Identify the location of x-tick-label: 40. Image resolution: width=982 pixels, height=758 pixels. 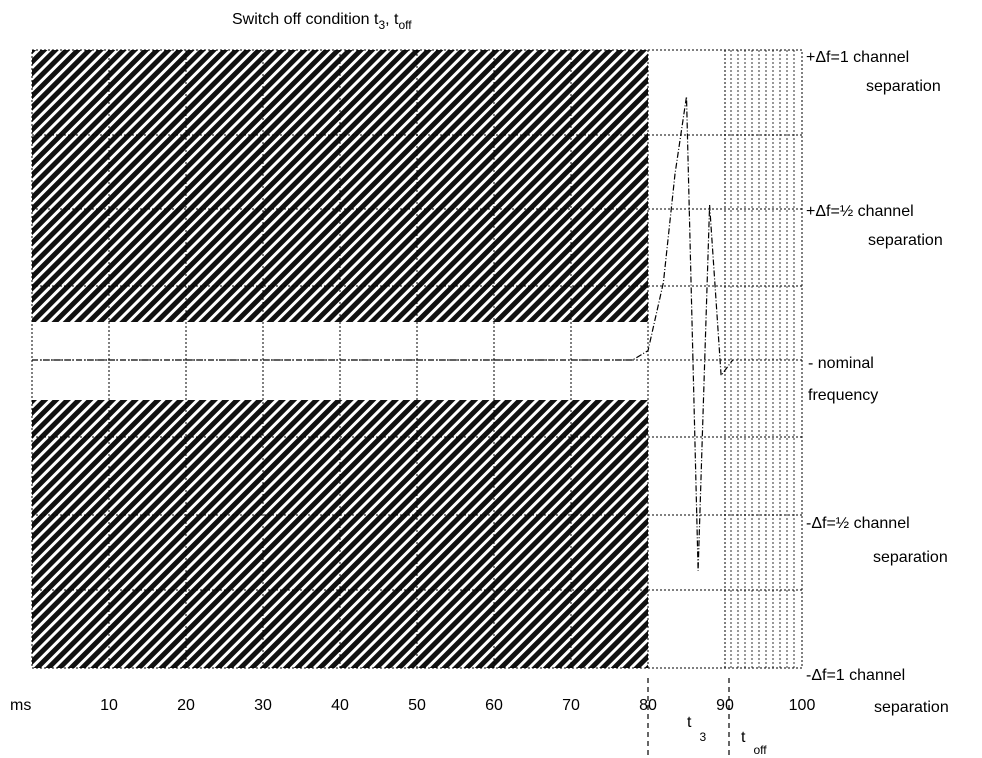
(340, 705).